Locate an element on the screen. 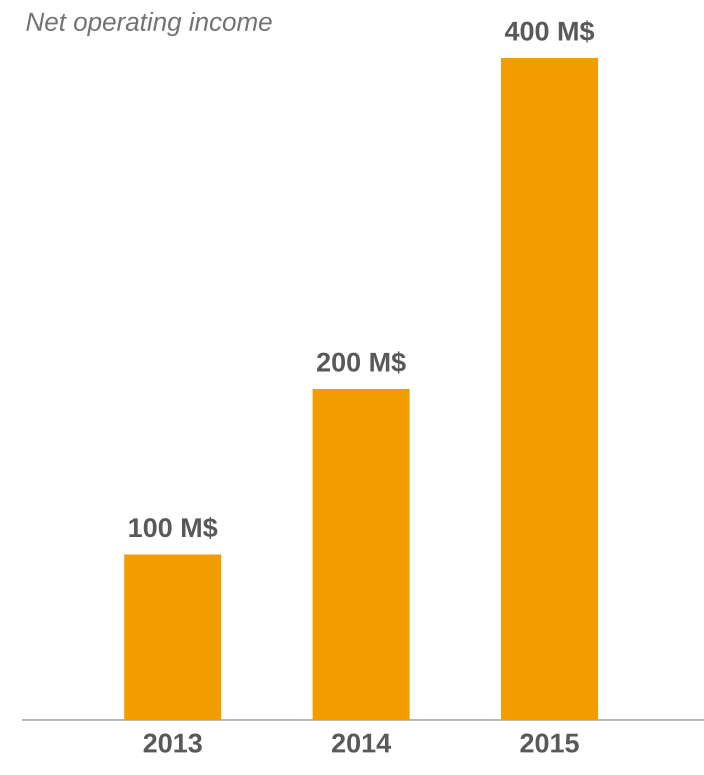 This screenshot has width=704, height=775. data-label: 400 M$ is located at coordinates (549, 31).